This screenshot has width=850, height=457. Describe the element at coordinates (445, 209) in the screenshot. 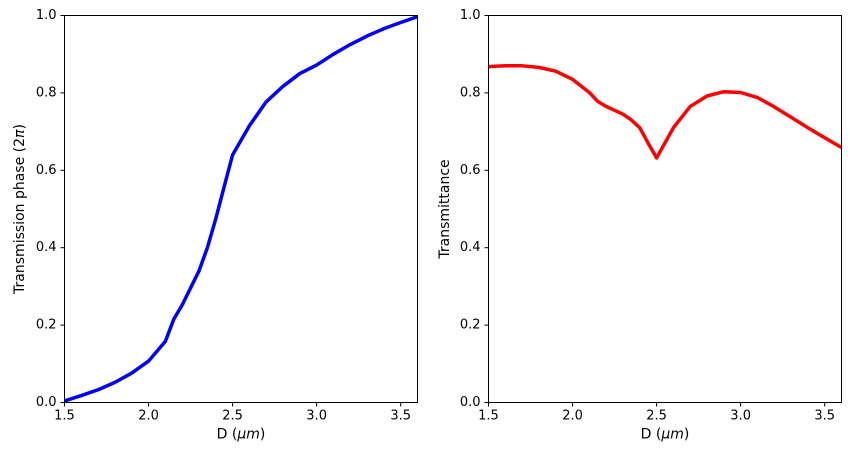

I see `y-axis-label: Transmittance` at that location.